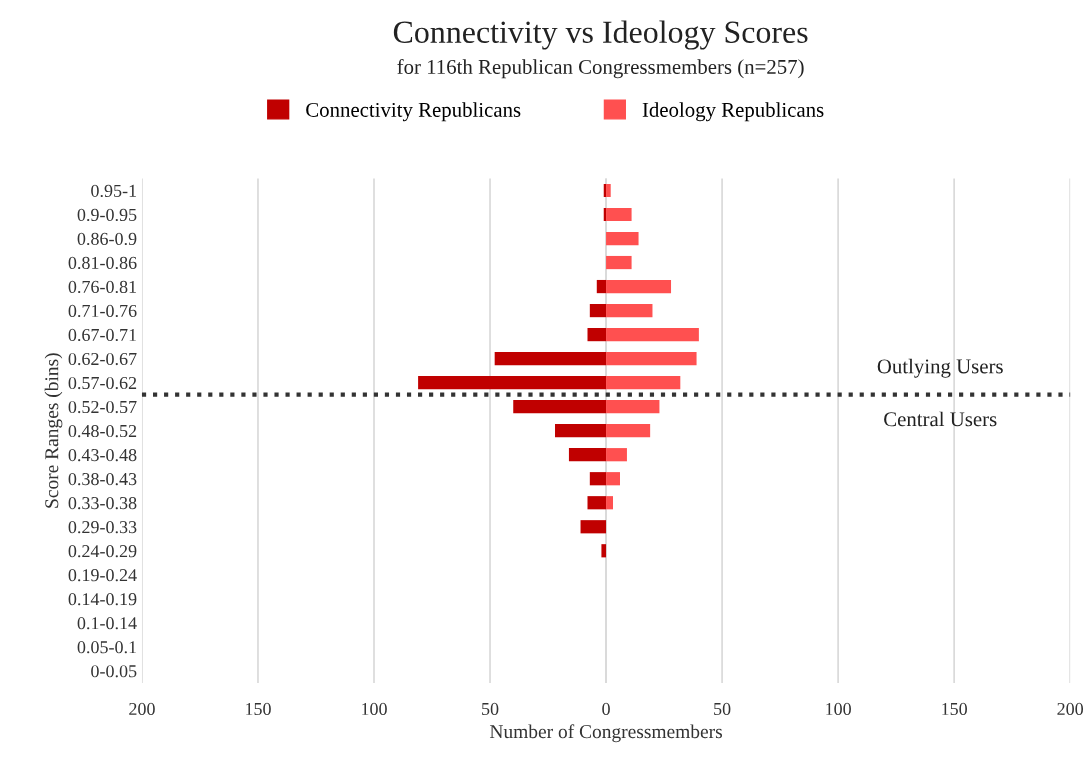 Image resolution: width=1092 pixels, height=776 pixels. Describe the element at coordinates (102, 287) in the screenshot. I see `y-tick-label: 0.76-0.81` at that location.